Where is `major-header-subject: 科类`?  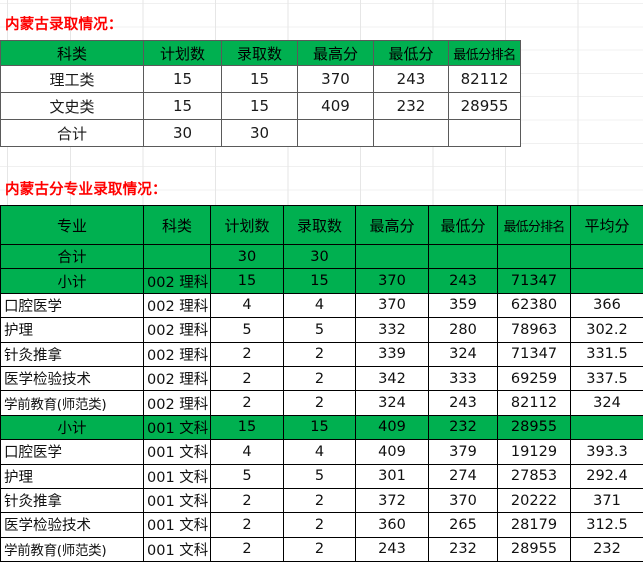
major-header-subject: 科类 is located at coordinates (177, 225).